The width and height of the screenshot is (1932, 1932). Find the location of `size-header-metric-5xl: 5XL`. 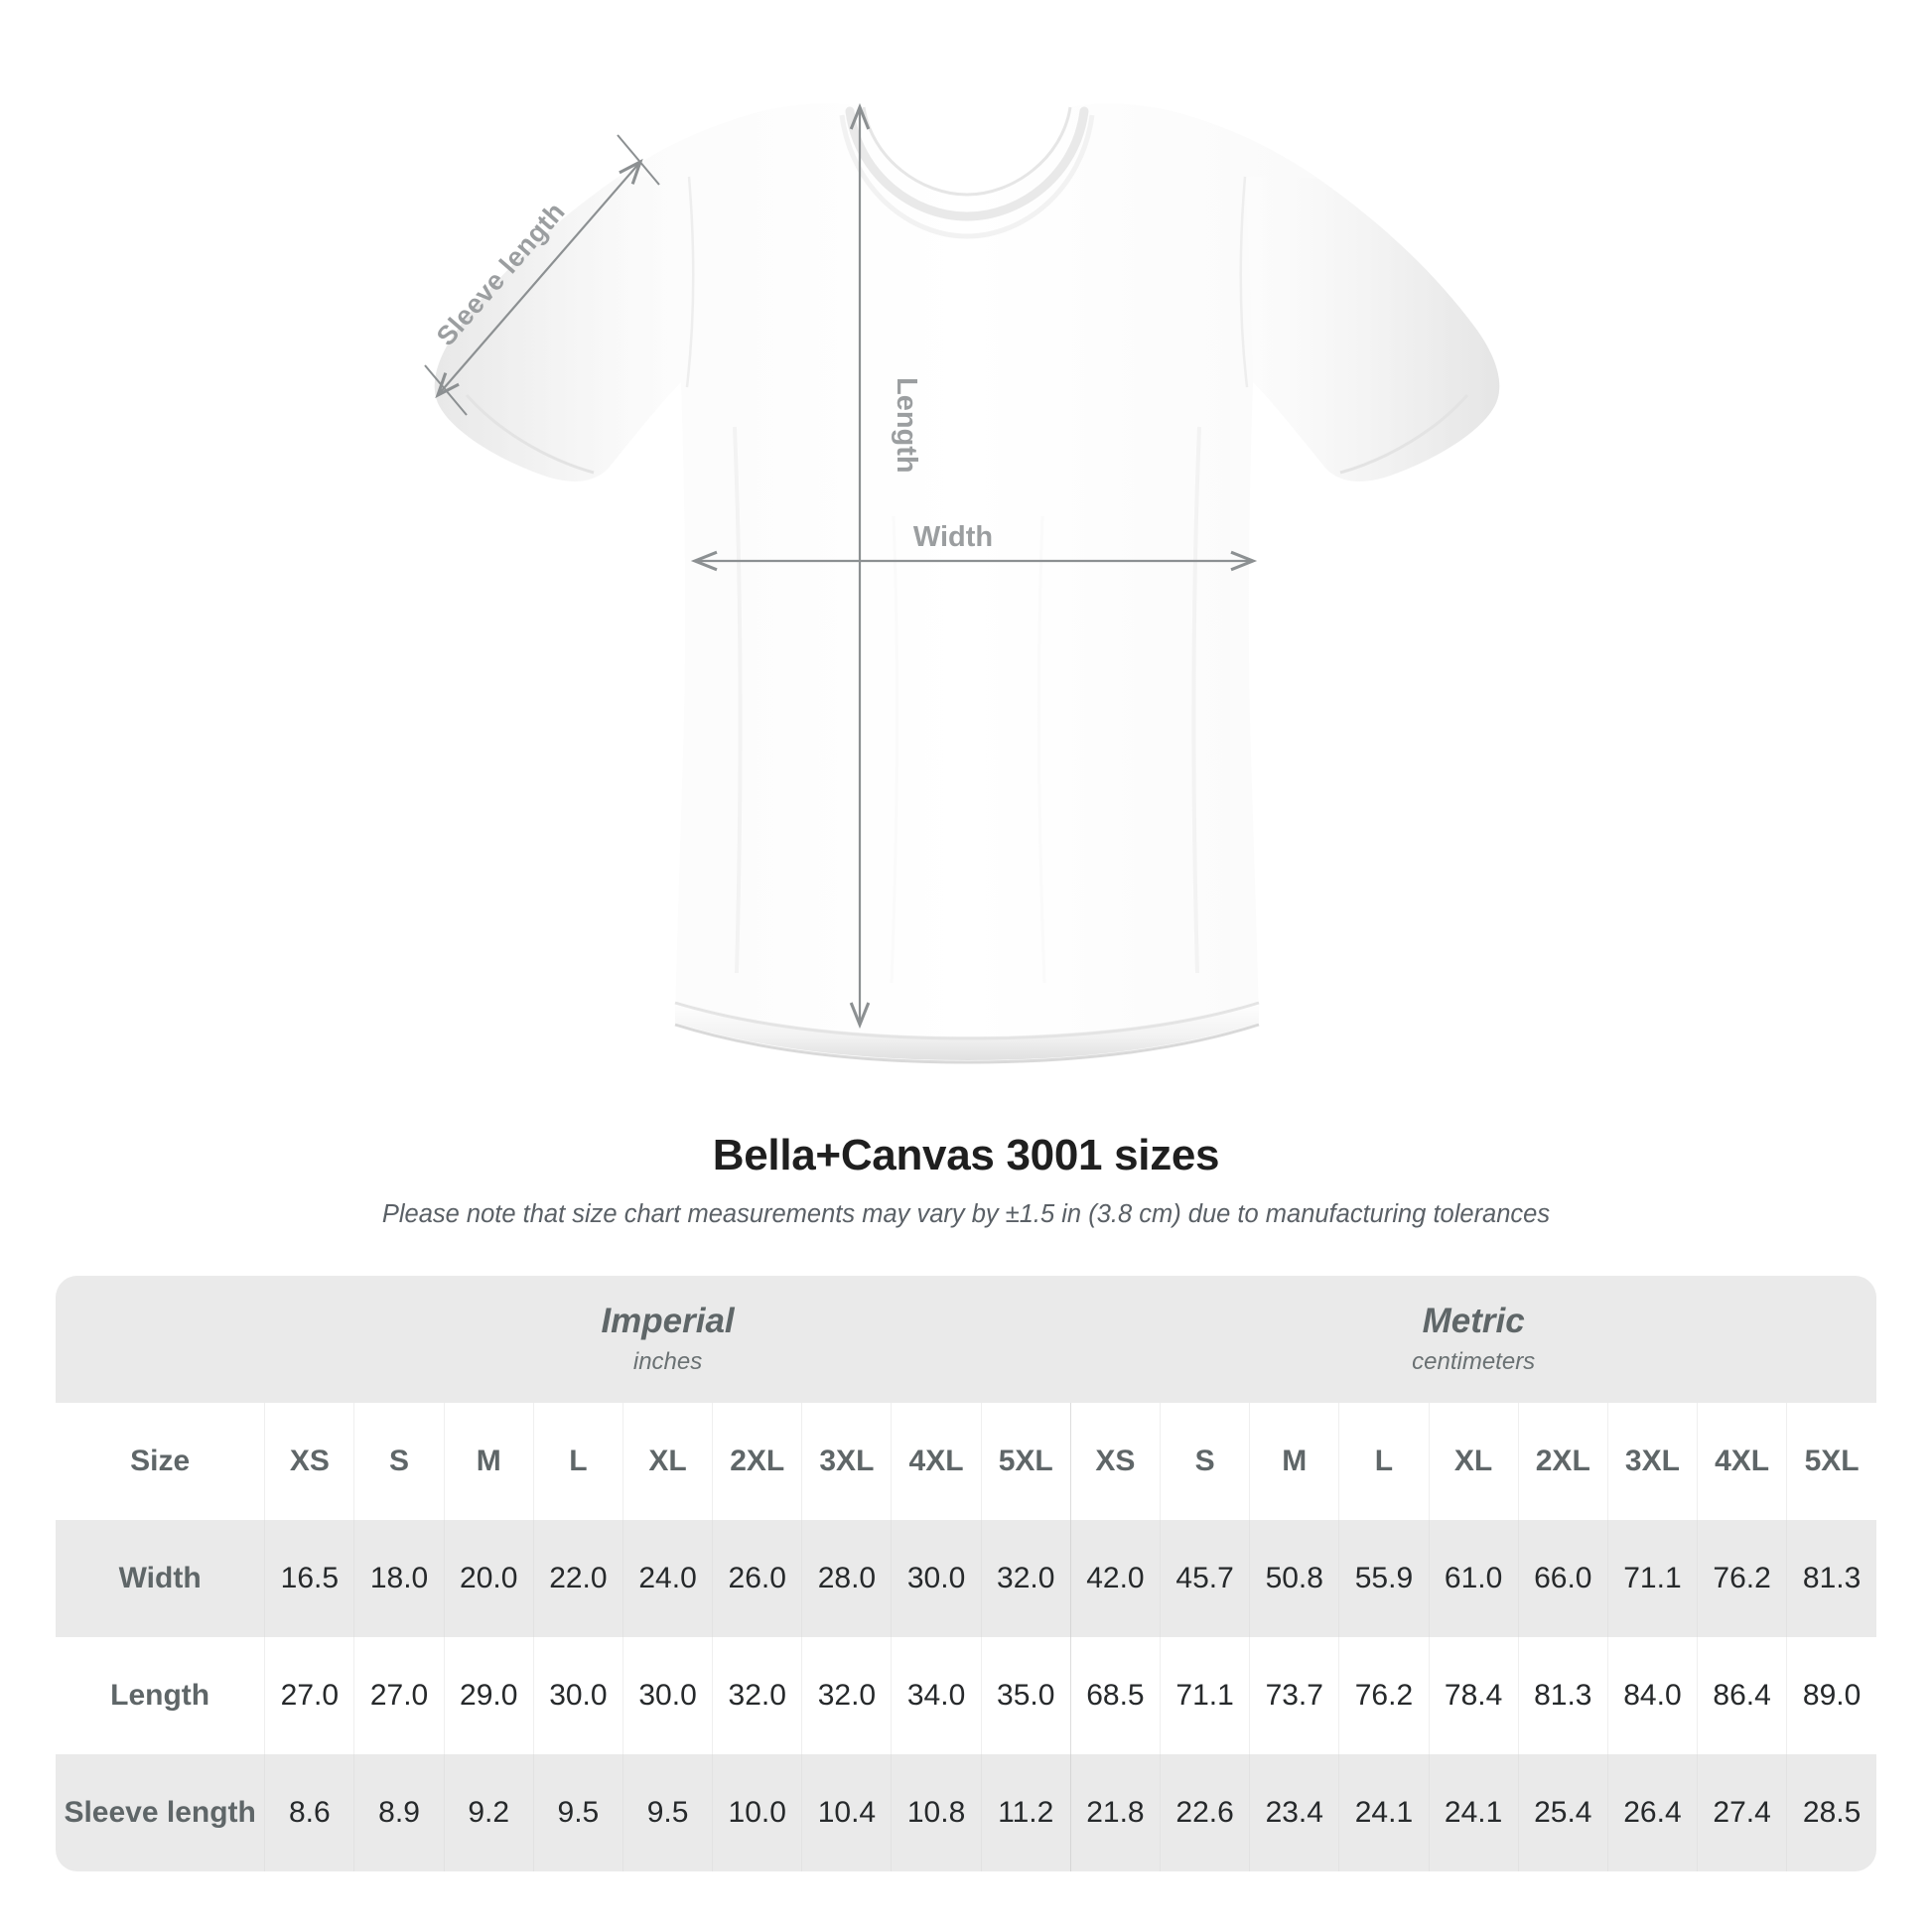

size-header-metric-5xl: 5XL is located at coordinates (1831, 1462).